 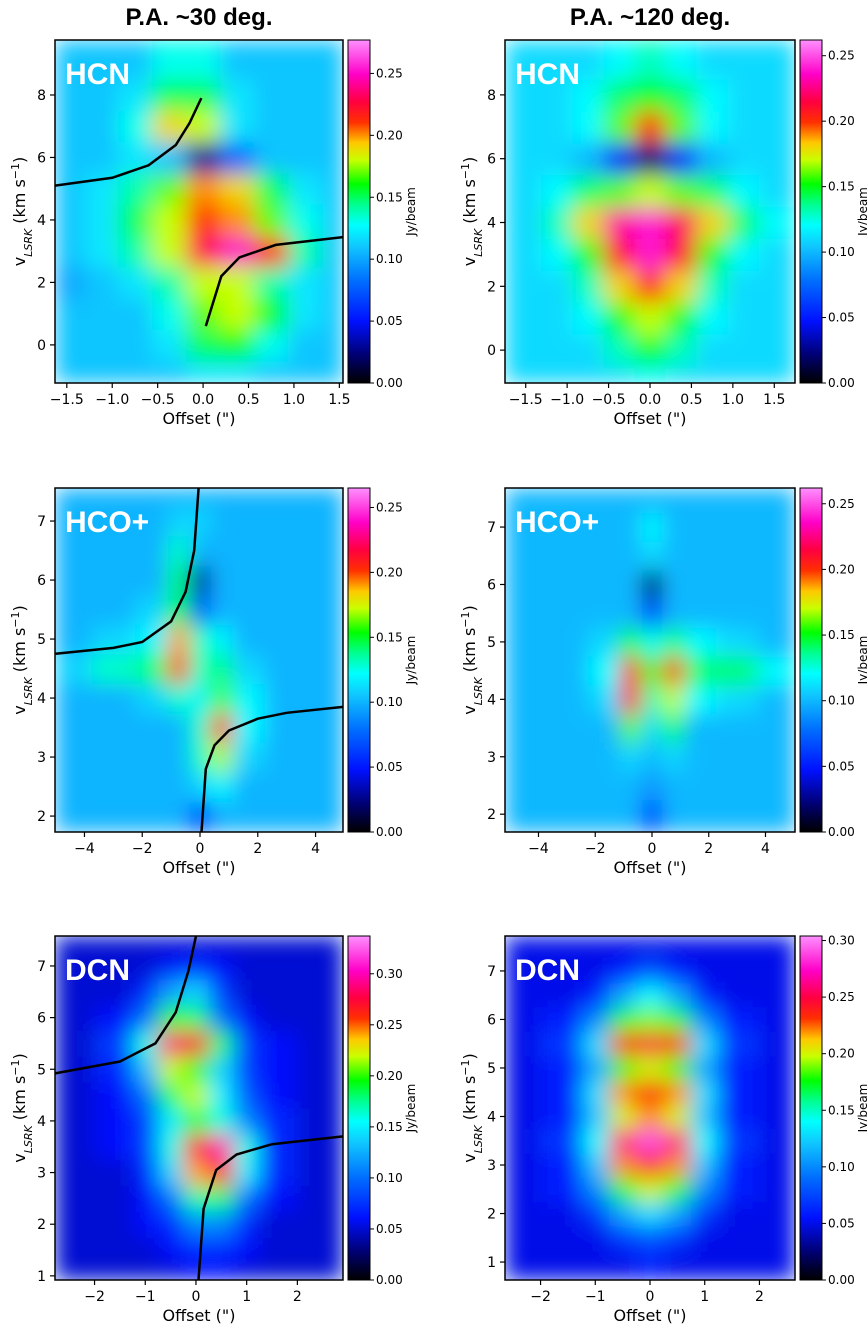 What do you see at coordinates (841, 187) in the screenshot?
I see `colorbar-tick-label: 0.15` at bounding box center [841, 187].